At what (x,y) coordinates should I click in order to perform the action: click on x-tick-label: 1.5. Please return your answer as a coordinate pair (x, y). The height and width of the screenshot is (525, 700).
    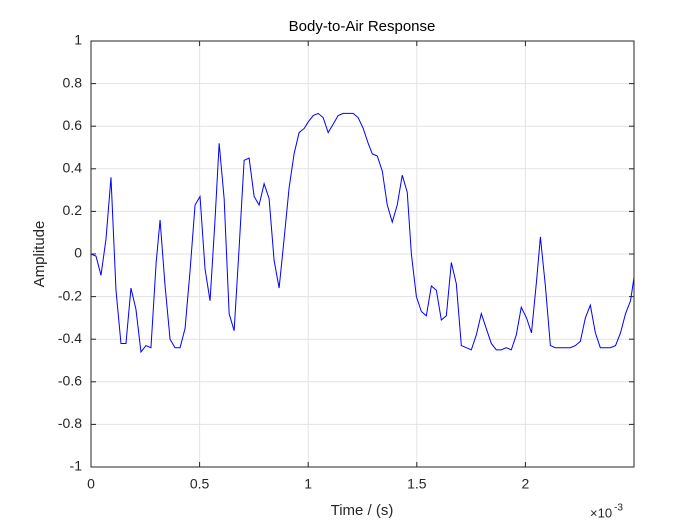
    Looking at the image, I should click on (417, 484).